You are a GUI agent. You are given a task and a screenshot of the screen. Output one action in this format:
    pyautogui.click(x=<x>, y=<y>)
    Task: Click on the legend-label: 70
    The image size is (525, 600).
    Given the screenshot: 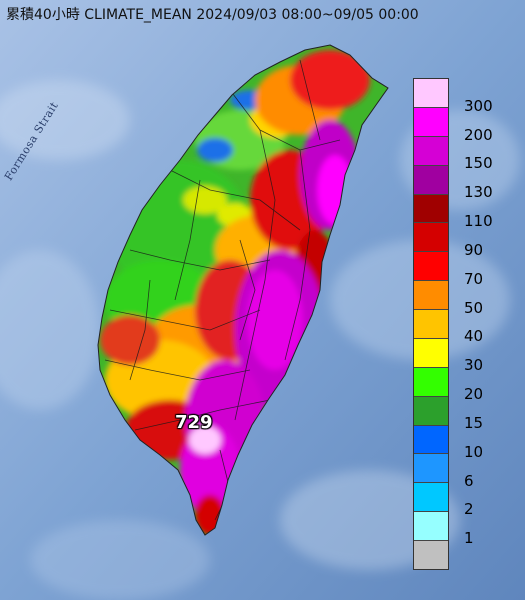 What is the action you would take?
    pyautogui.click(x=474, y=278)
    